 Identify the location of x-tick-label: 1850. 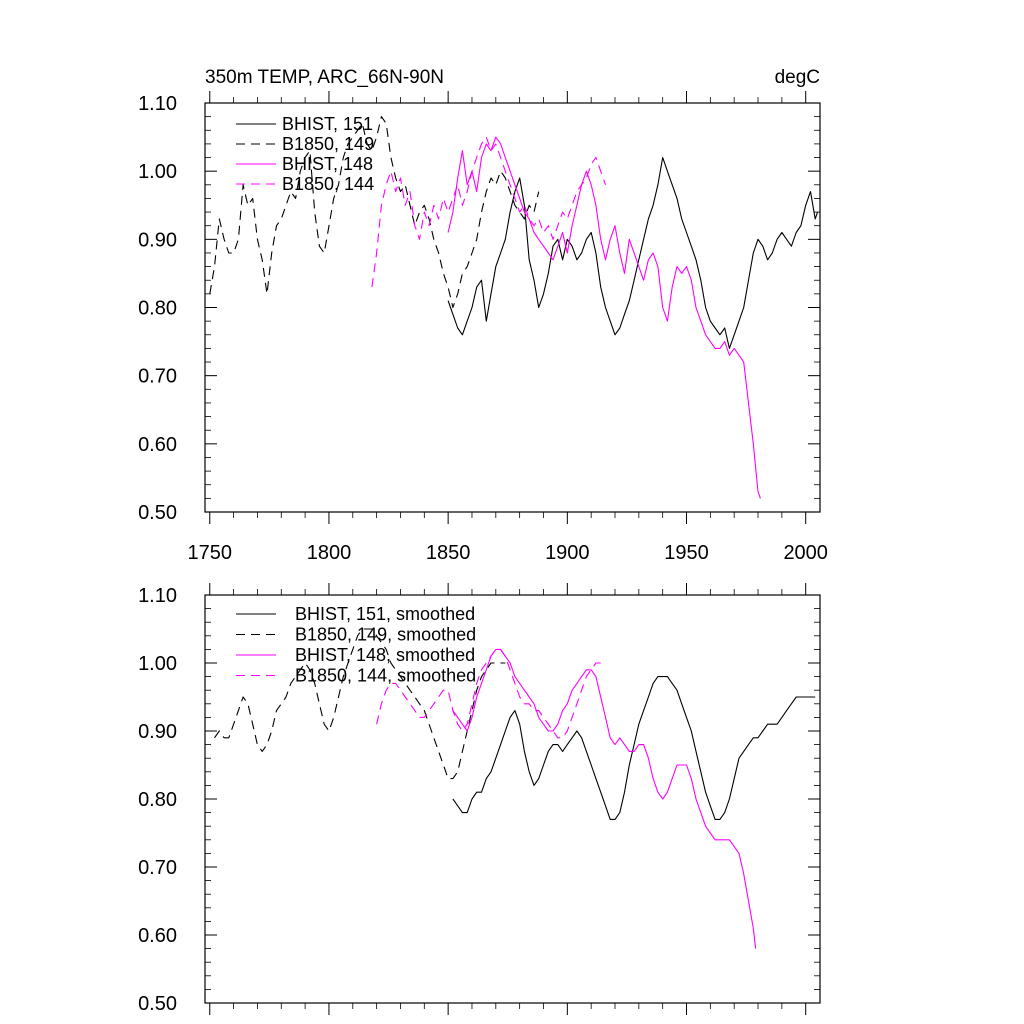
(448, 553).